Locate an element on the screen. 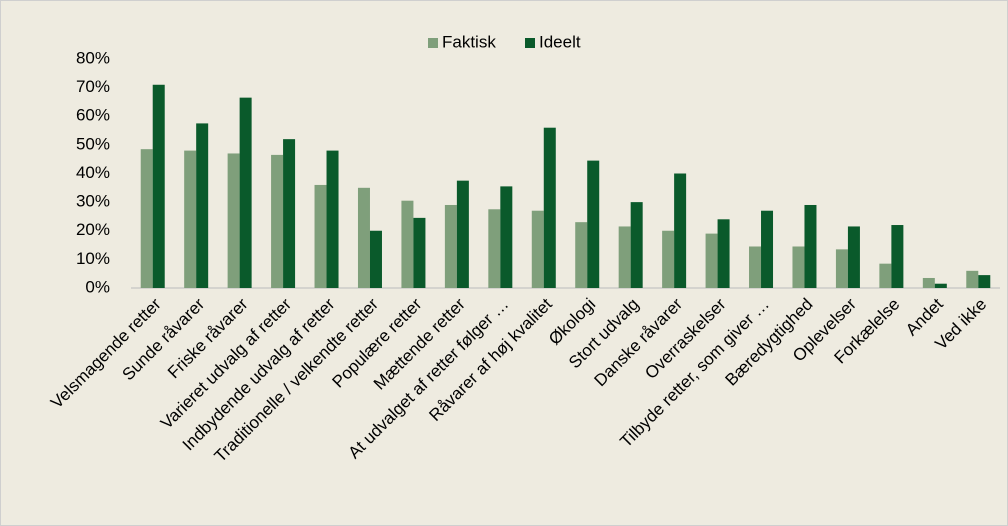  y-tick-label: 70% is located at coordinates (93, 86).